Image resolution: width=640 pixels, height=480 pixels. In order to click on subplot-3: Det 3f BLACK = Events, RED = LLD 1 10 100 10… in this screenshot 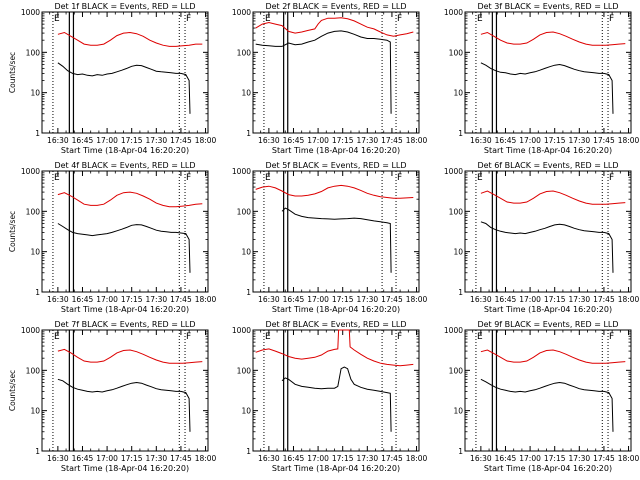, I will do `click(542, 78)`.